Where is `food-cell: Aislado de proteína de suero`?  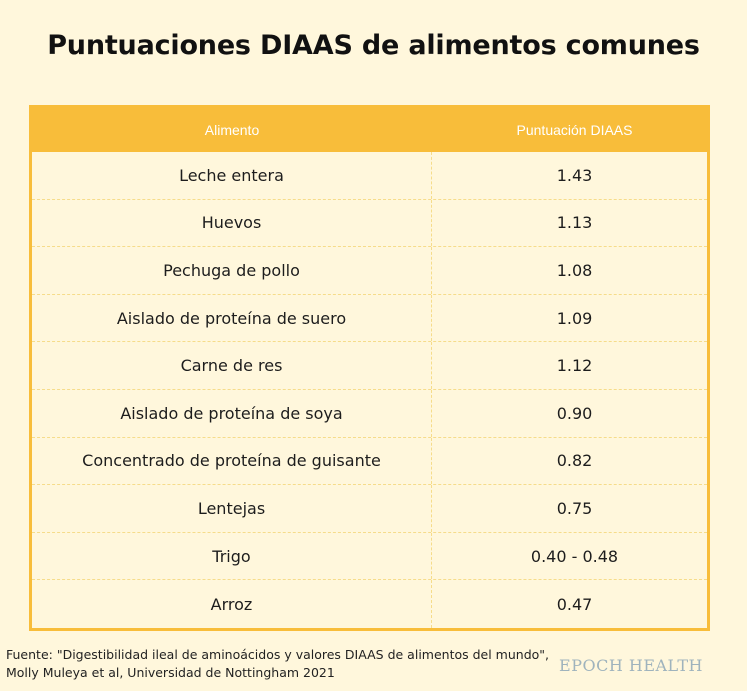 food-cell: Aislado de proteína de suero is located at coordinates (232, 318).